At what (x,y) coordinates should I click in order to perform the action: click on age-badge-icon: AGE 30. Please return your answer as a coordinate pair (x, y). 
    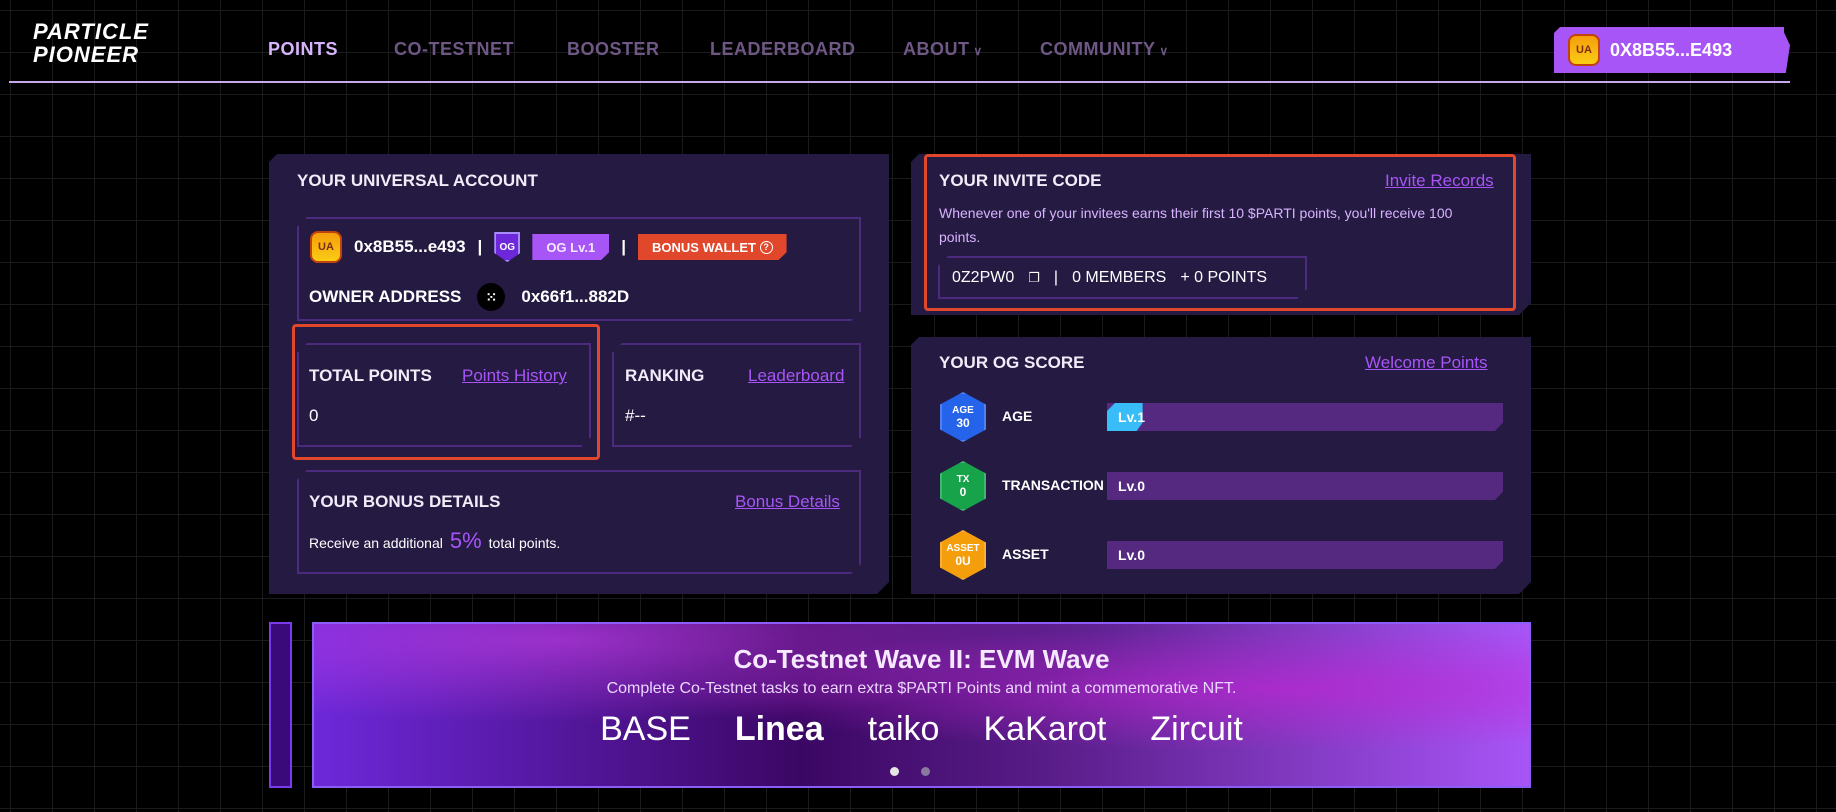
    Looking at the image, I should click on (963, 417).